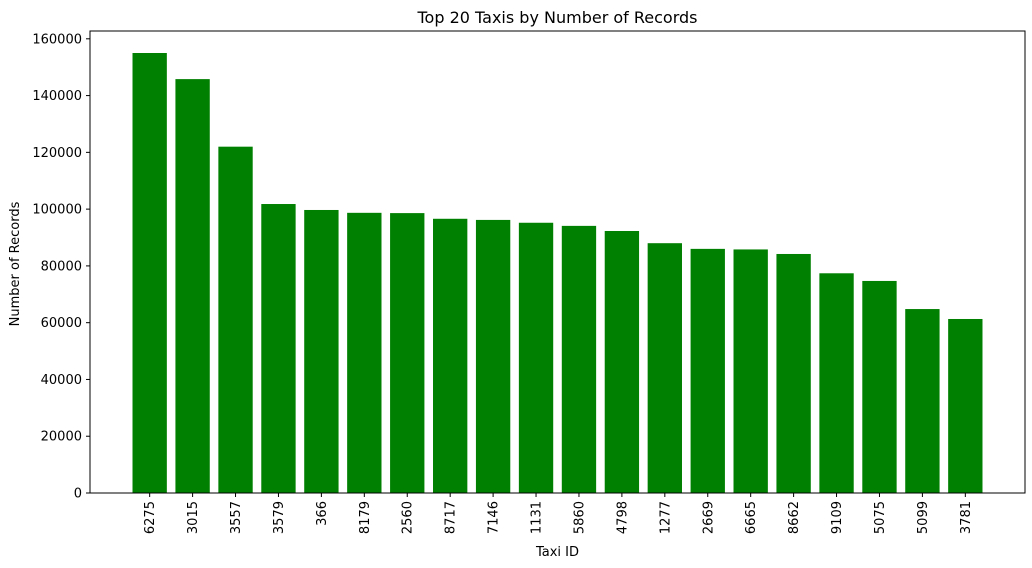  Describe the element at coordinates (193, 517) in the screenshot. I see `x-tick-label: 3015` at that location.